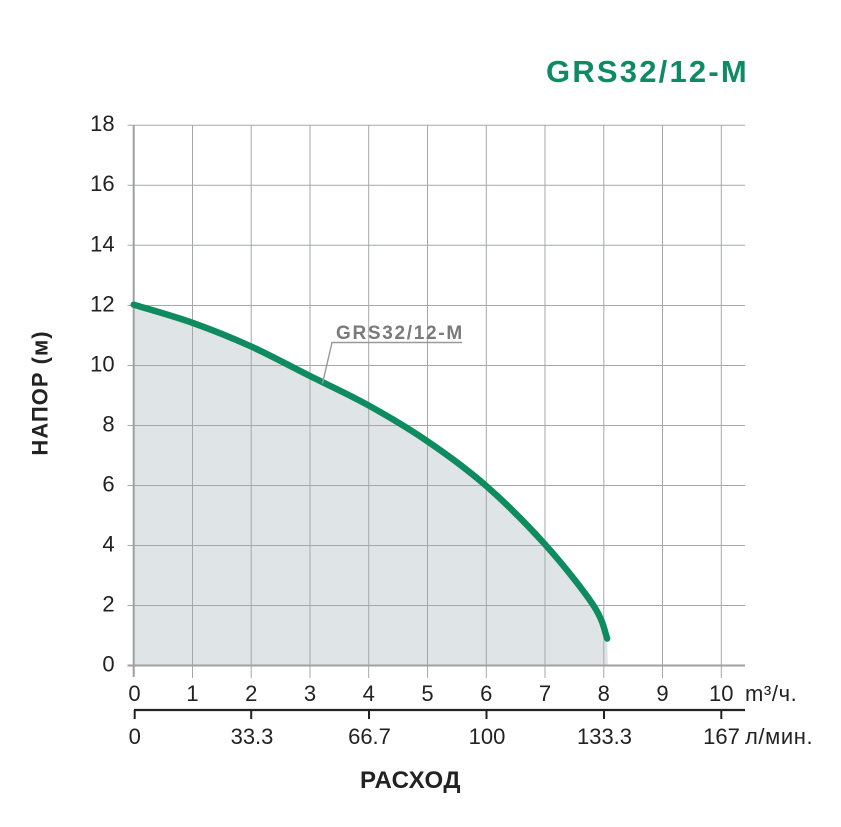 Image resolution: width=841 pixels, height=827 pixels. Describe the element at coordinates (102, 243) in the screenshot. I see `svg-text: 14` at that location.